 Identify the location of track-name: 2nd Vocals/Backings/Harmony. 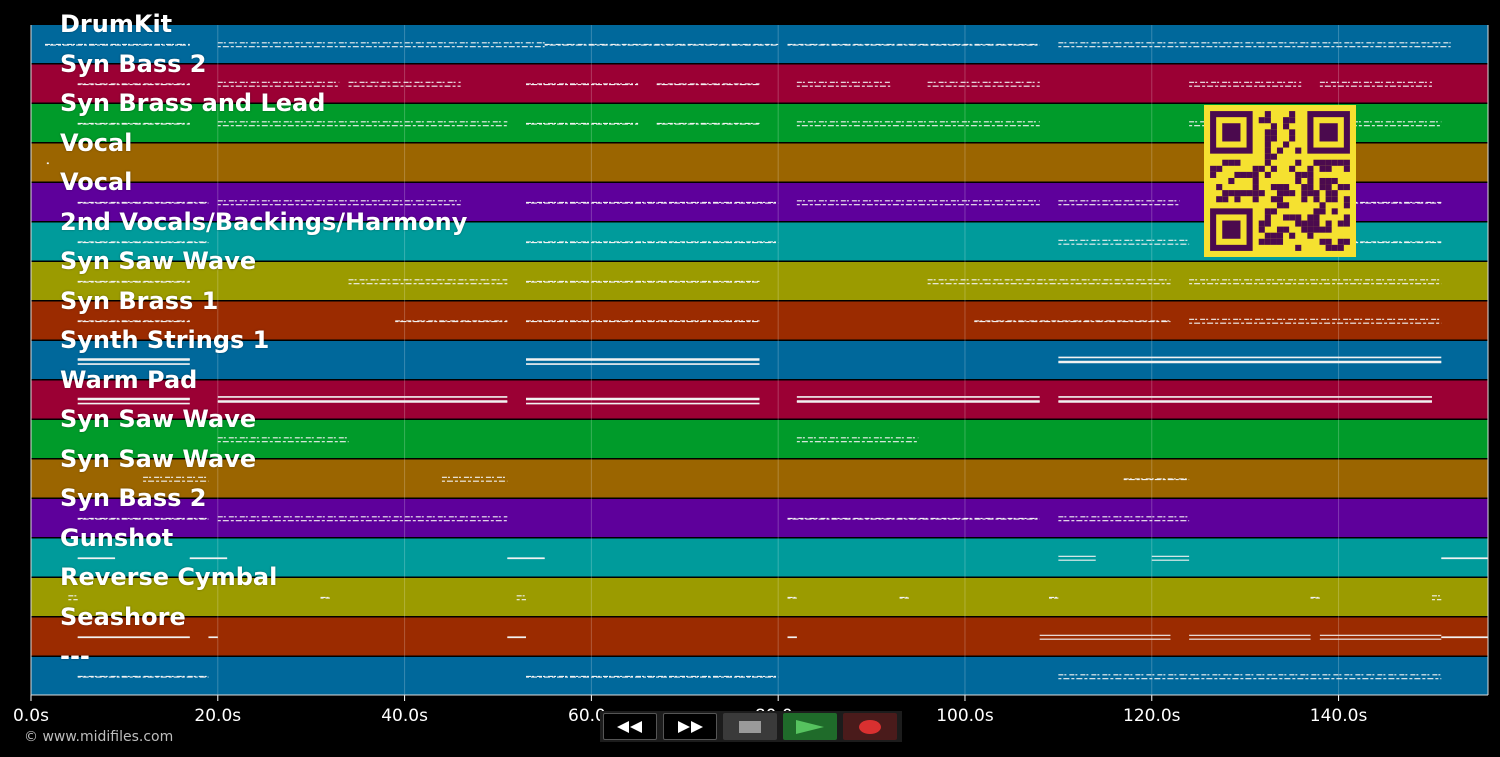
(264, 221).